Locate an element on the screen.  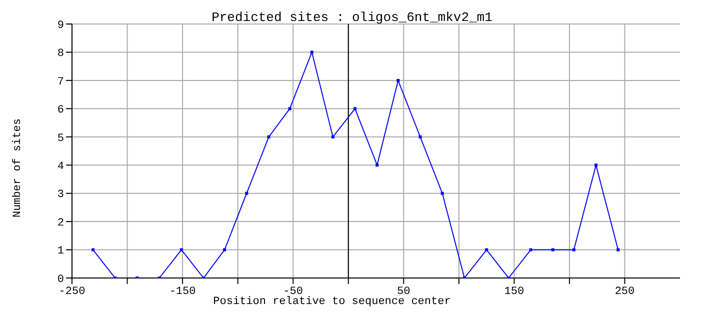
y-tick-label: 9 is located at coordinates (60, 26).